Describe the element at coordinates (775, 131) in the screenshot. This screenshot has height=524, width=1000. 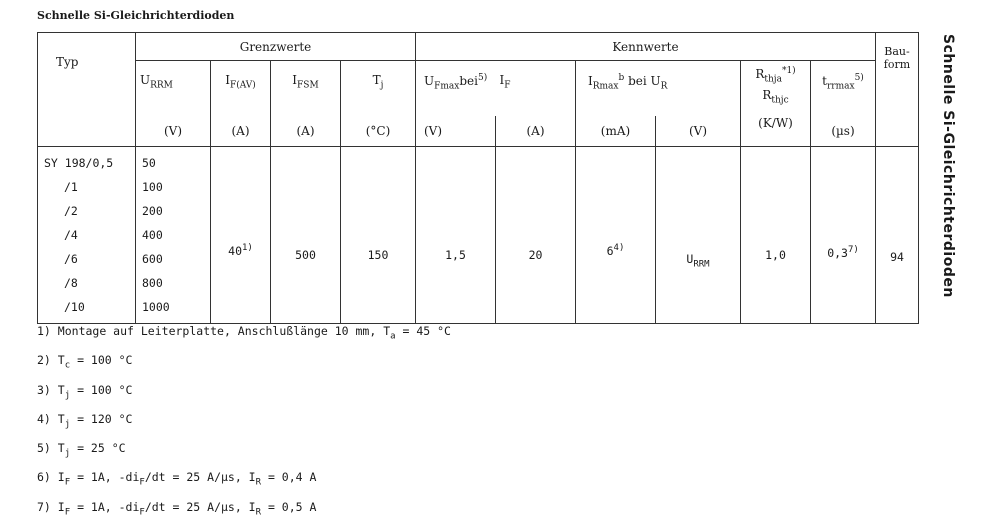
I see `unit-rth: (K/W)` at that location.